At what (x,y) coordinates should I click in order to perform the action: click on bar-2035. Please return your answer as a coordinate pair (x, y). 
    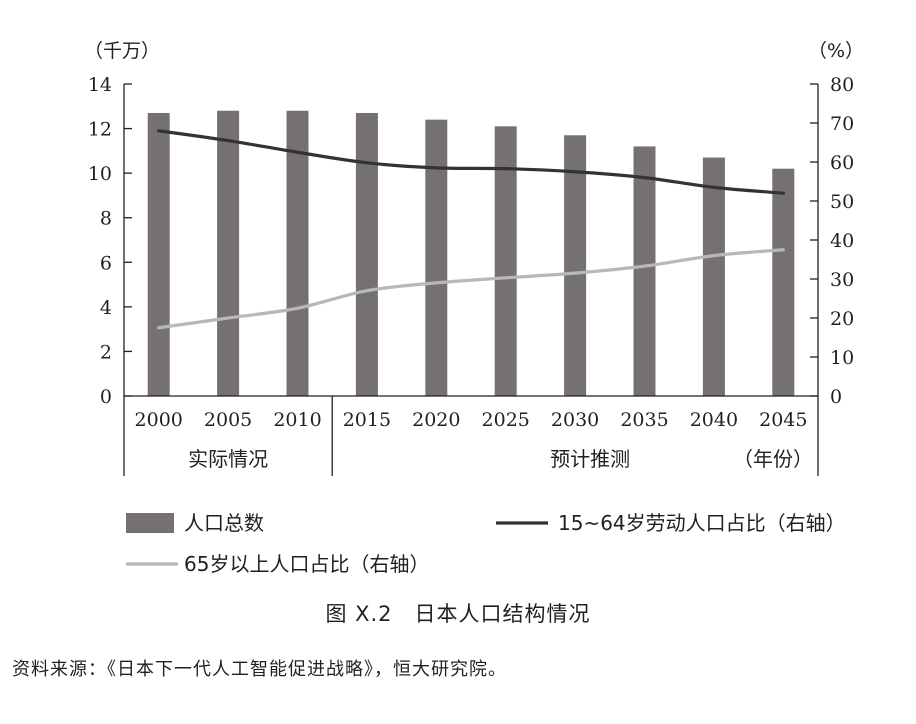
    Looking at the image, I should click on (644, 271).